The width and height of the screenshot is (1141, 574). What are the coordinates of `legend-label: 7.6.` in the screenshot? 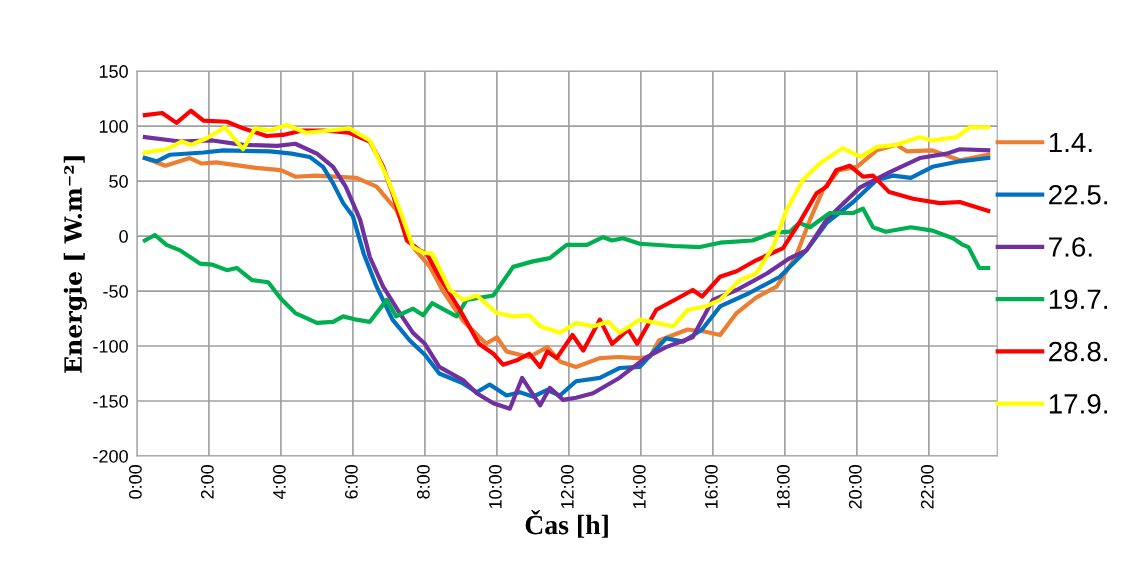 It's located at (1070, 247).